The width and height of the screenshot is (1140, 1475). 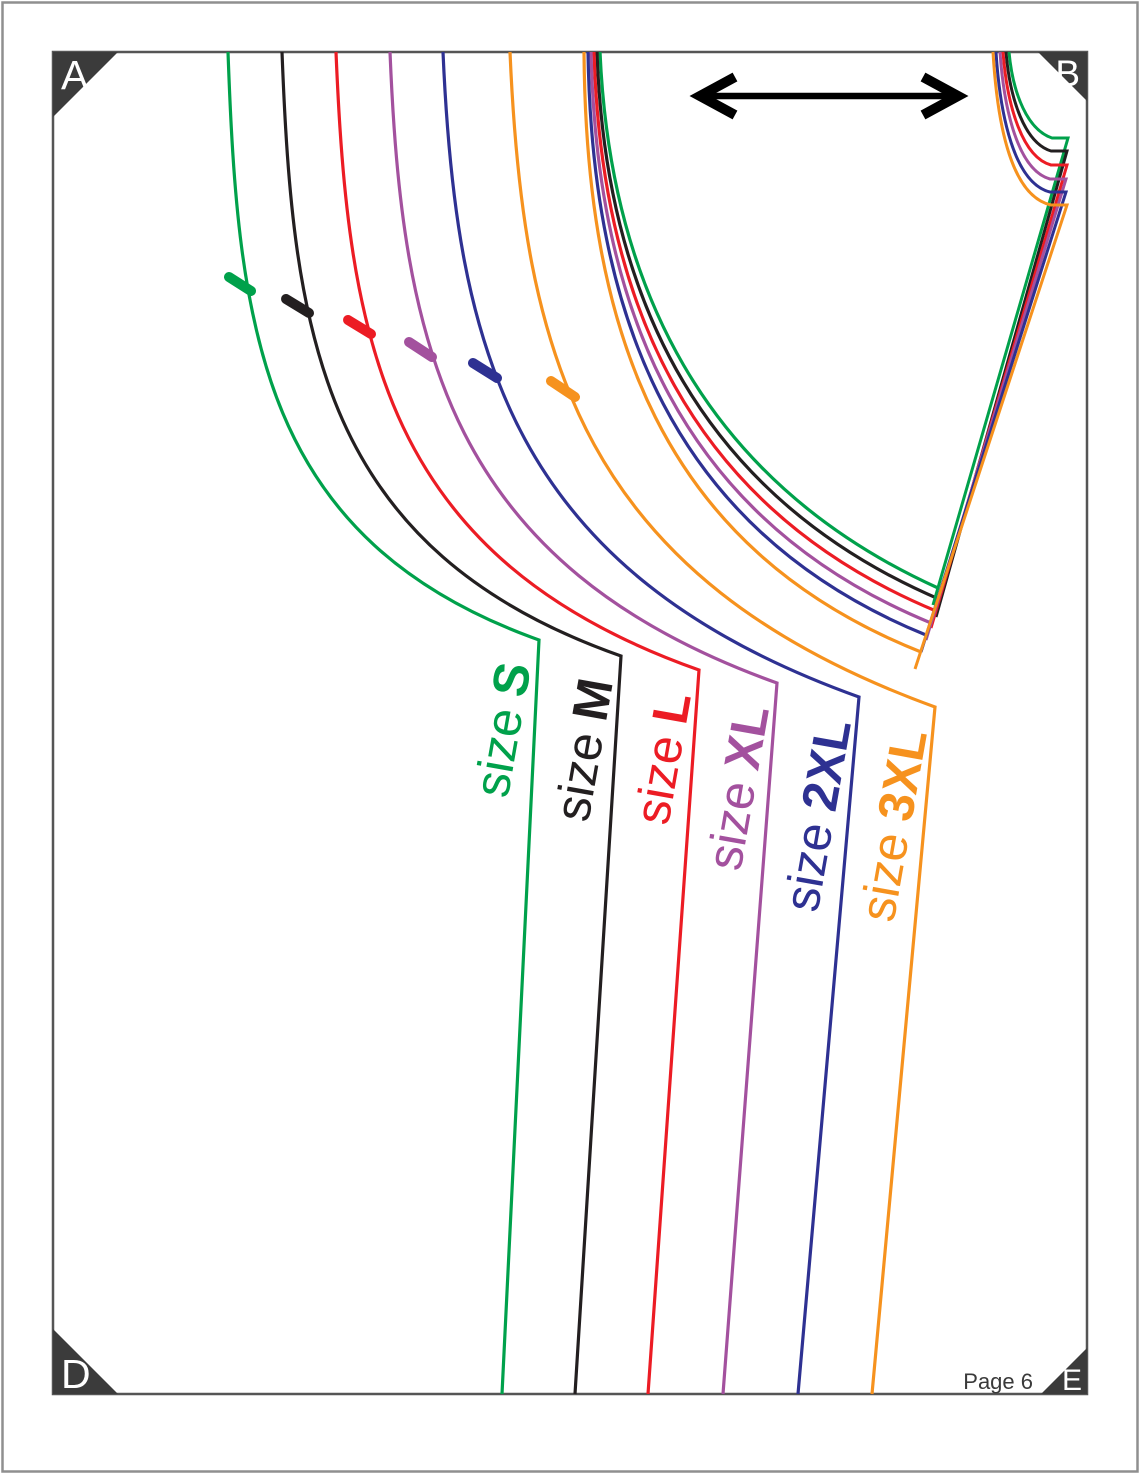 I want to click on size-label-xl: sizeXL, so click(x=738, y=787).